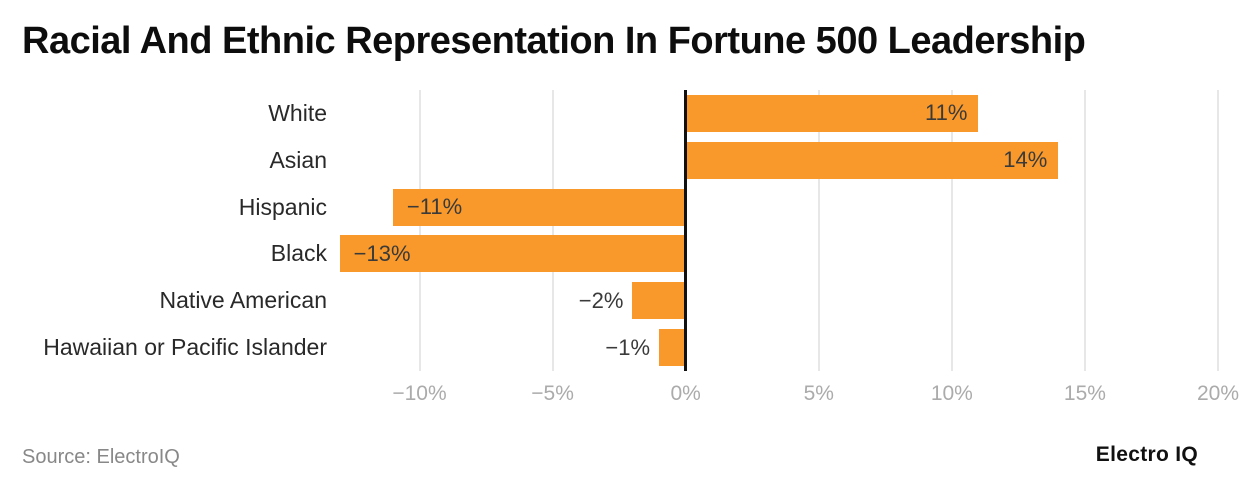  I want to click on value-label: 11%, so click(946, 113).